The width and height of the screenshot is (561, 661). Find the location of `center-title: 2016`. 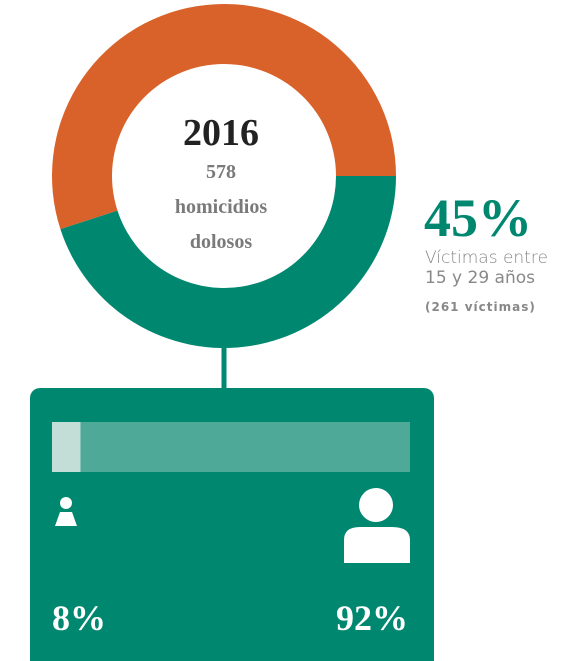

center-title: 2016 is located at coordinates (221, 133).